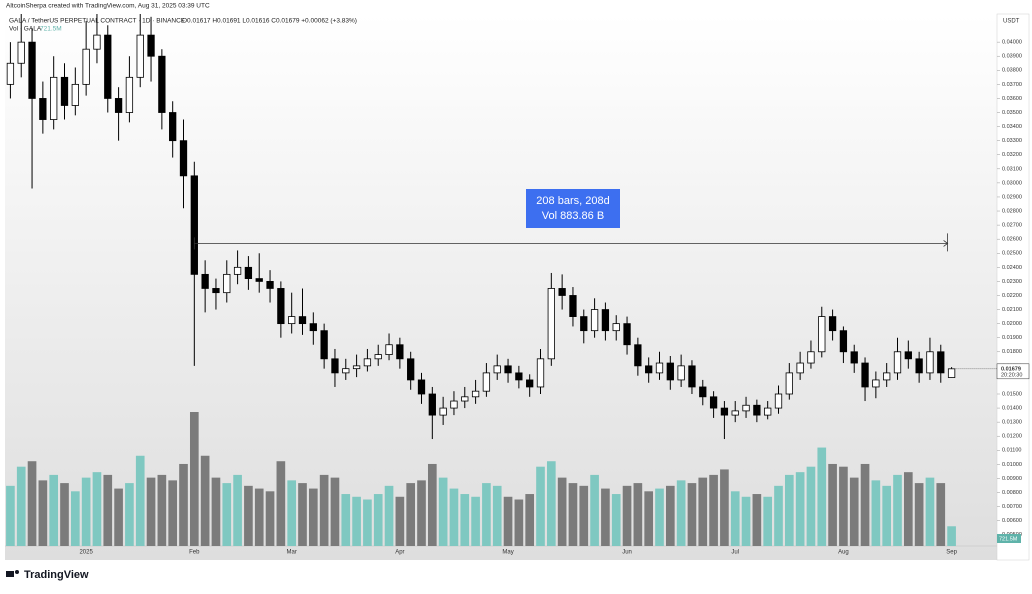  What do you see at coordinates (735, 553) in the screenshot?
I see `x-tick-label: Jul` at bounding box center [735, 553].